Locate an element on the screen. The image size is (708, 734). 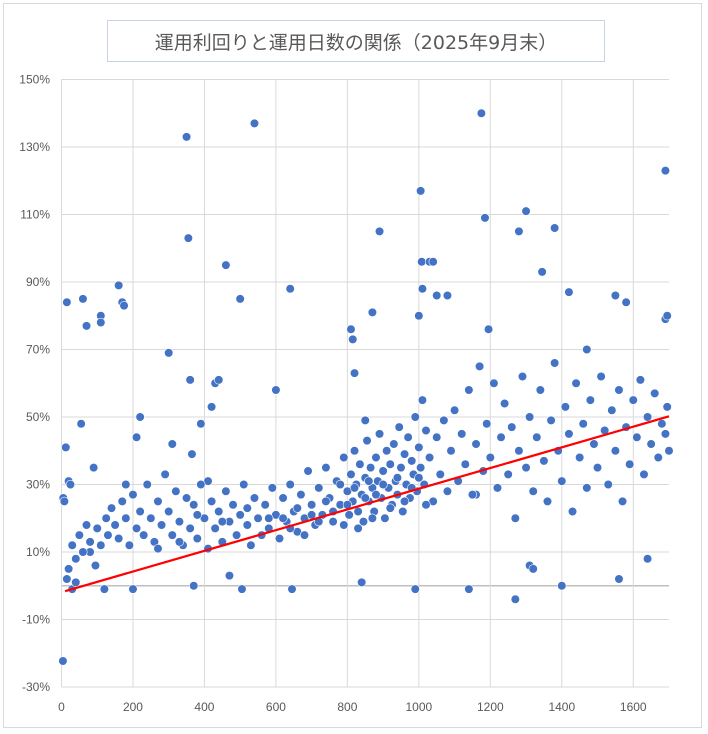
y-tick-label: 70% is located at coordinates (38, 350).